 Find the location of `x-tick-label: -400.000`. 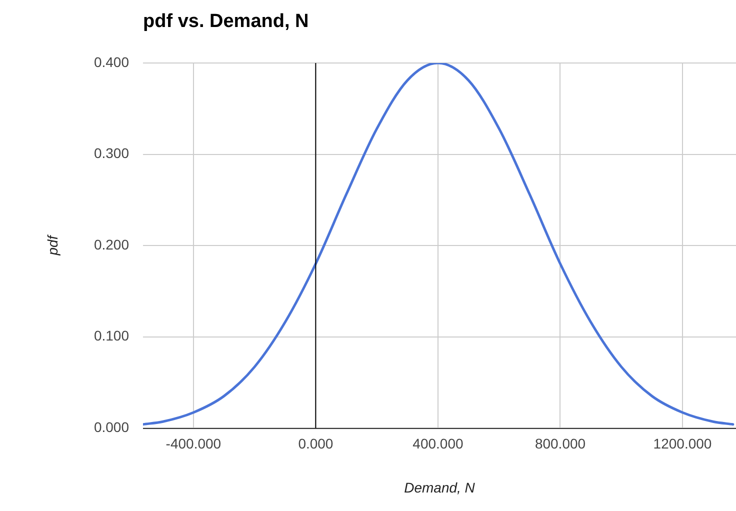

x-tick-label: -400.000 is located at coordinates (194, 443).